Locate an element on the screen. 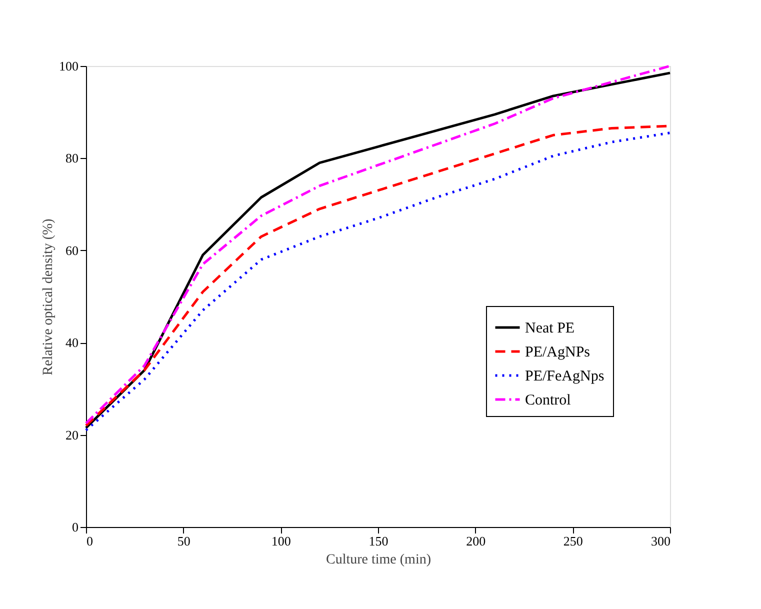  y-tick-label: 0 is located at coordinates (75, 527).